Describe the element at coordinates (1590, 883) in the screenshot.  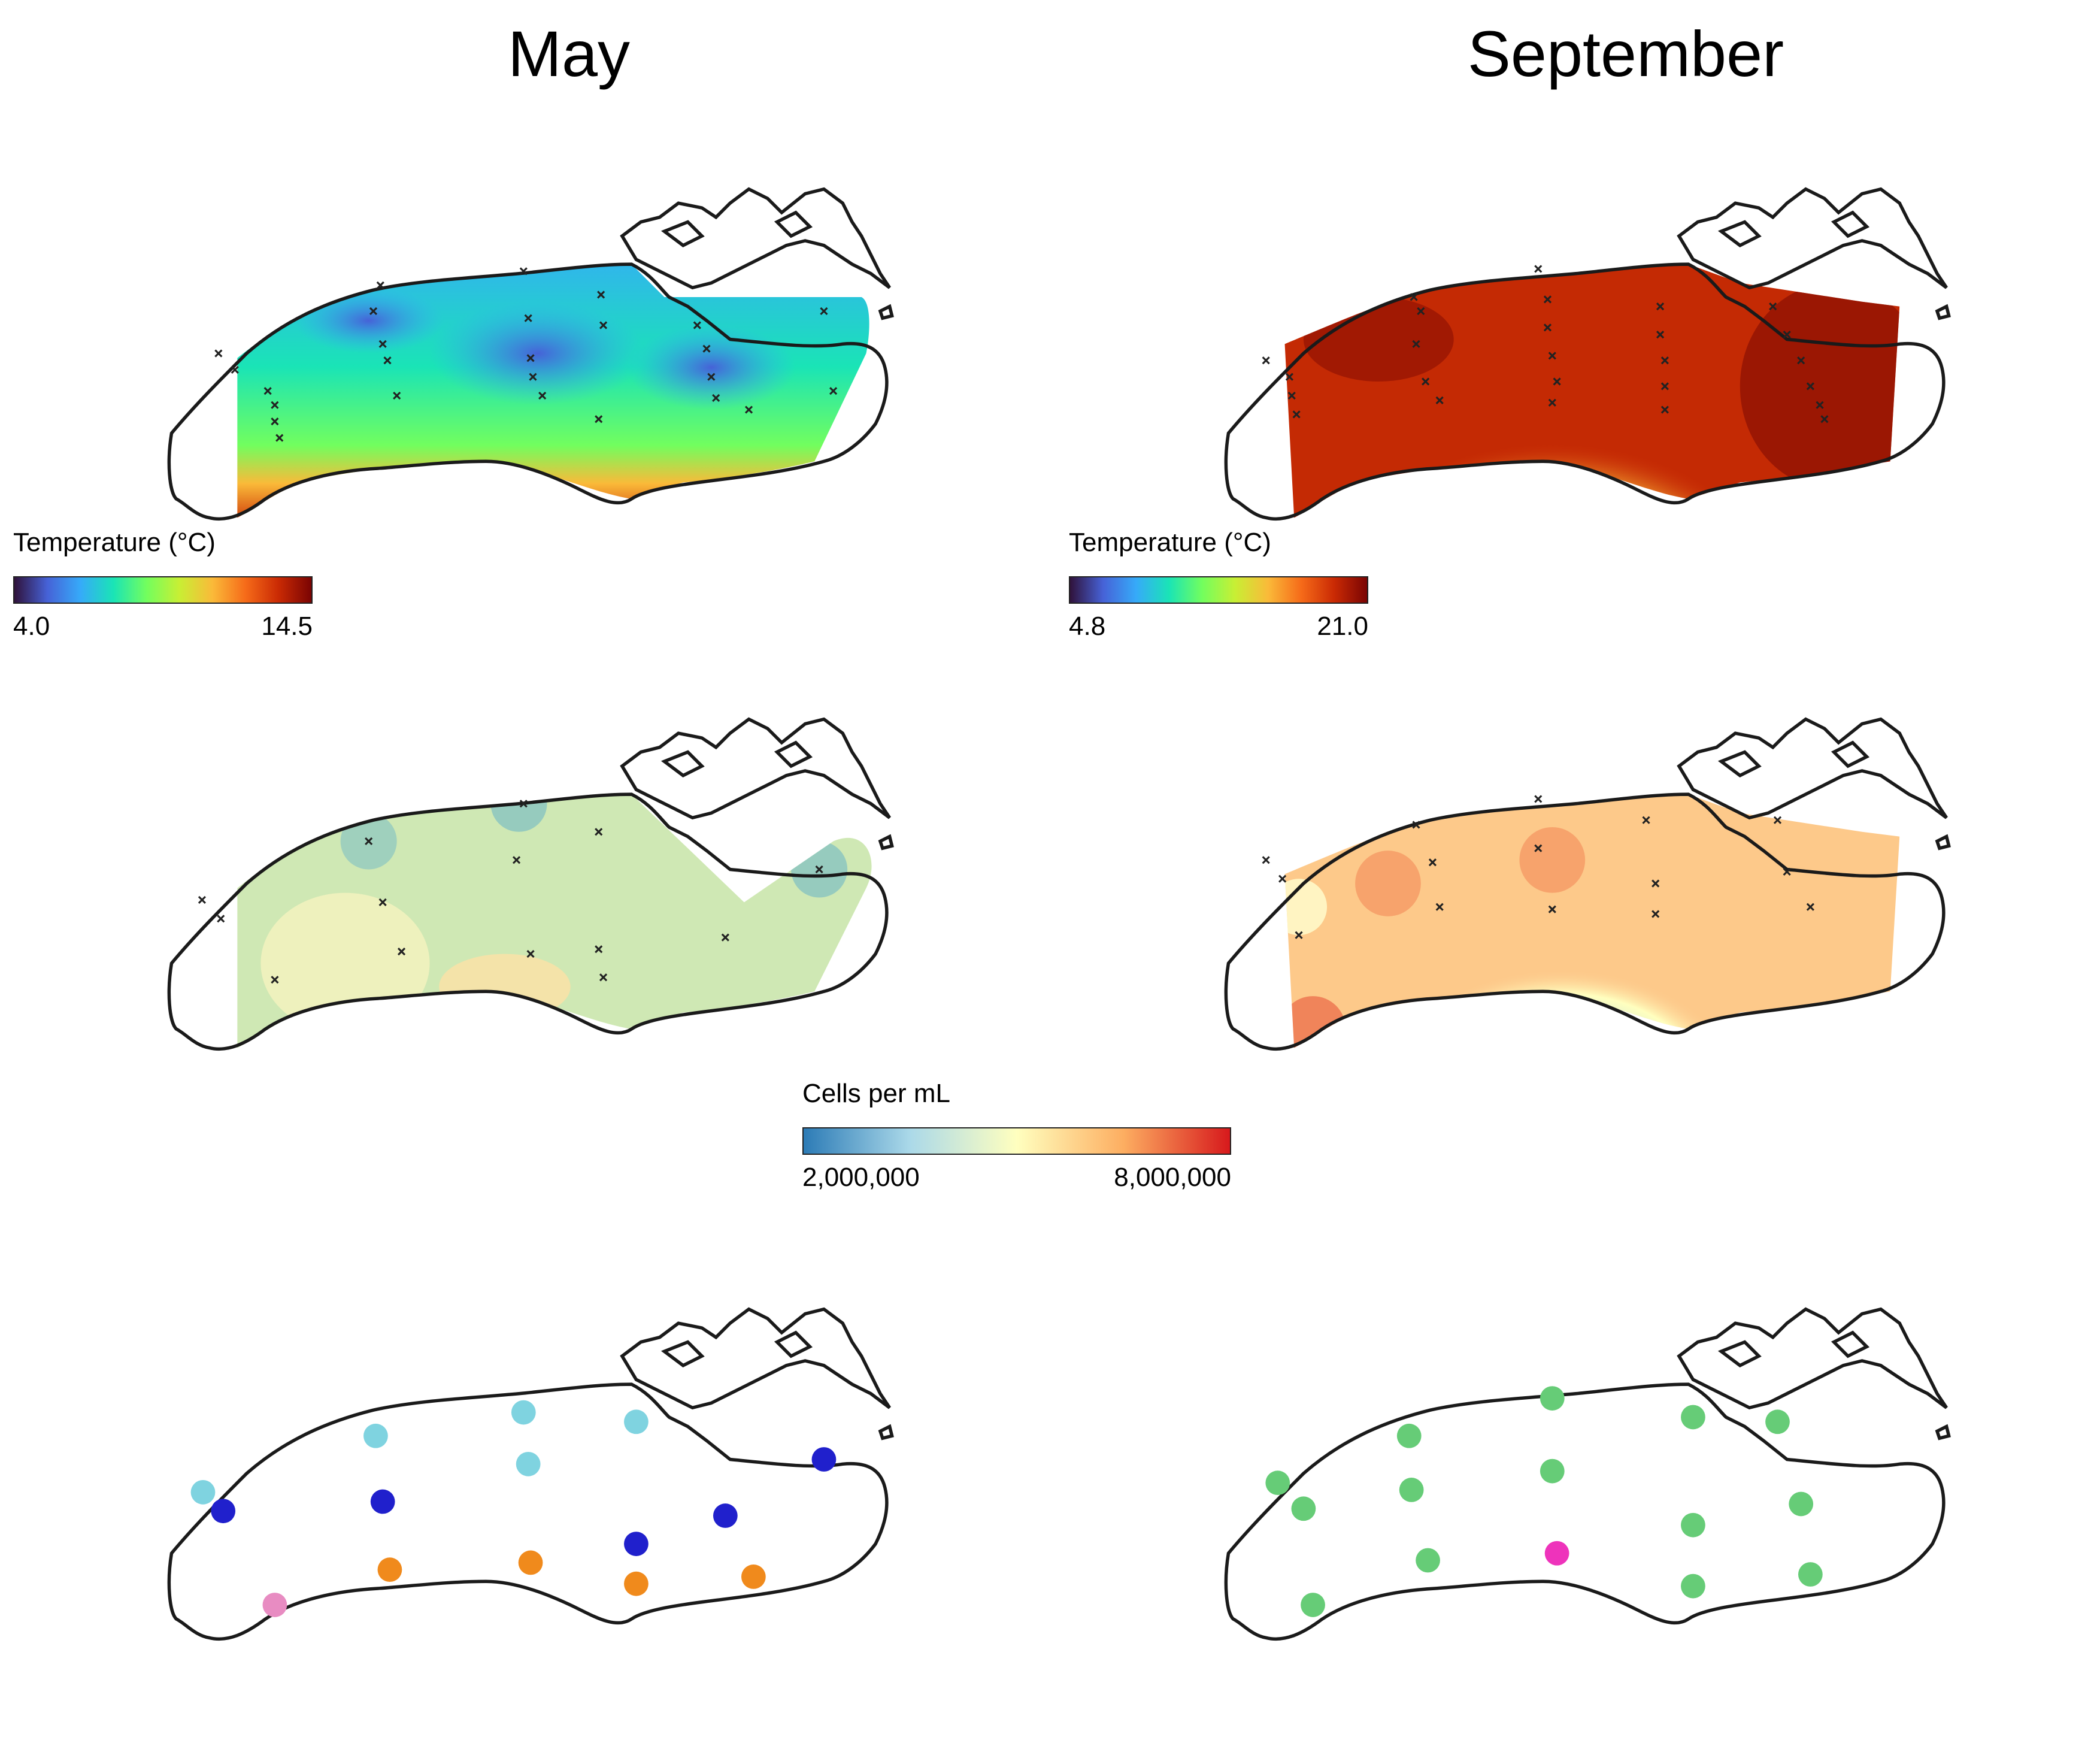
I see `map-september-cells` at that location.